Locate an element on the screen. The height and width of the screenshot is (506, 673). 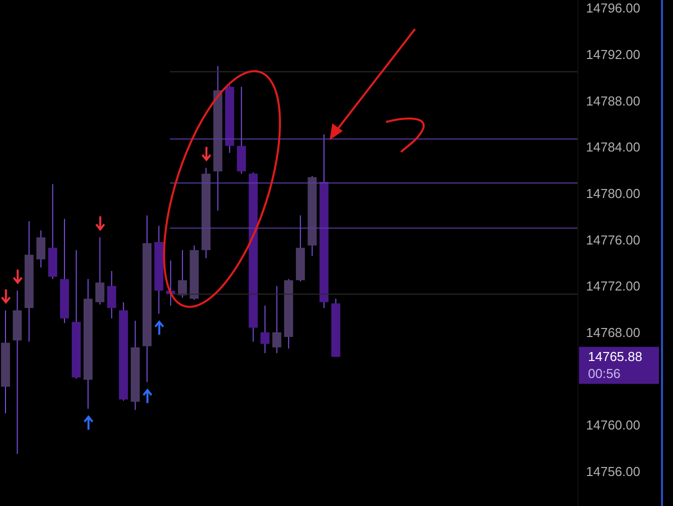
y-tick-label: 14780.00 is located at coordinates (613, 193).